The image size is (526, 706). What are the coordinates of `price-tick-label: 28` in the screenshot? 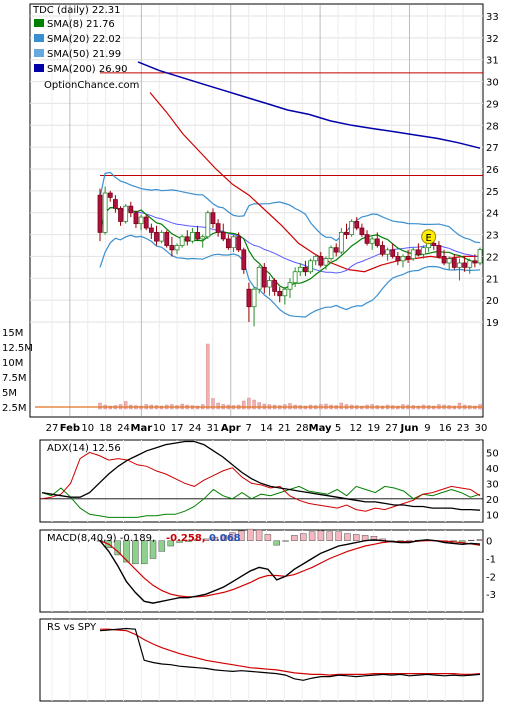 It's located at (492, 126).